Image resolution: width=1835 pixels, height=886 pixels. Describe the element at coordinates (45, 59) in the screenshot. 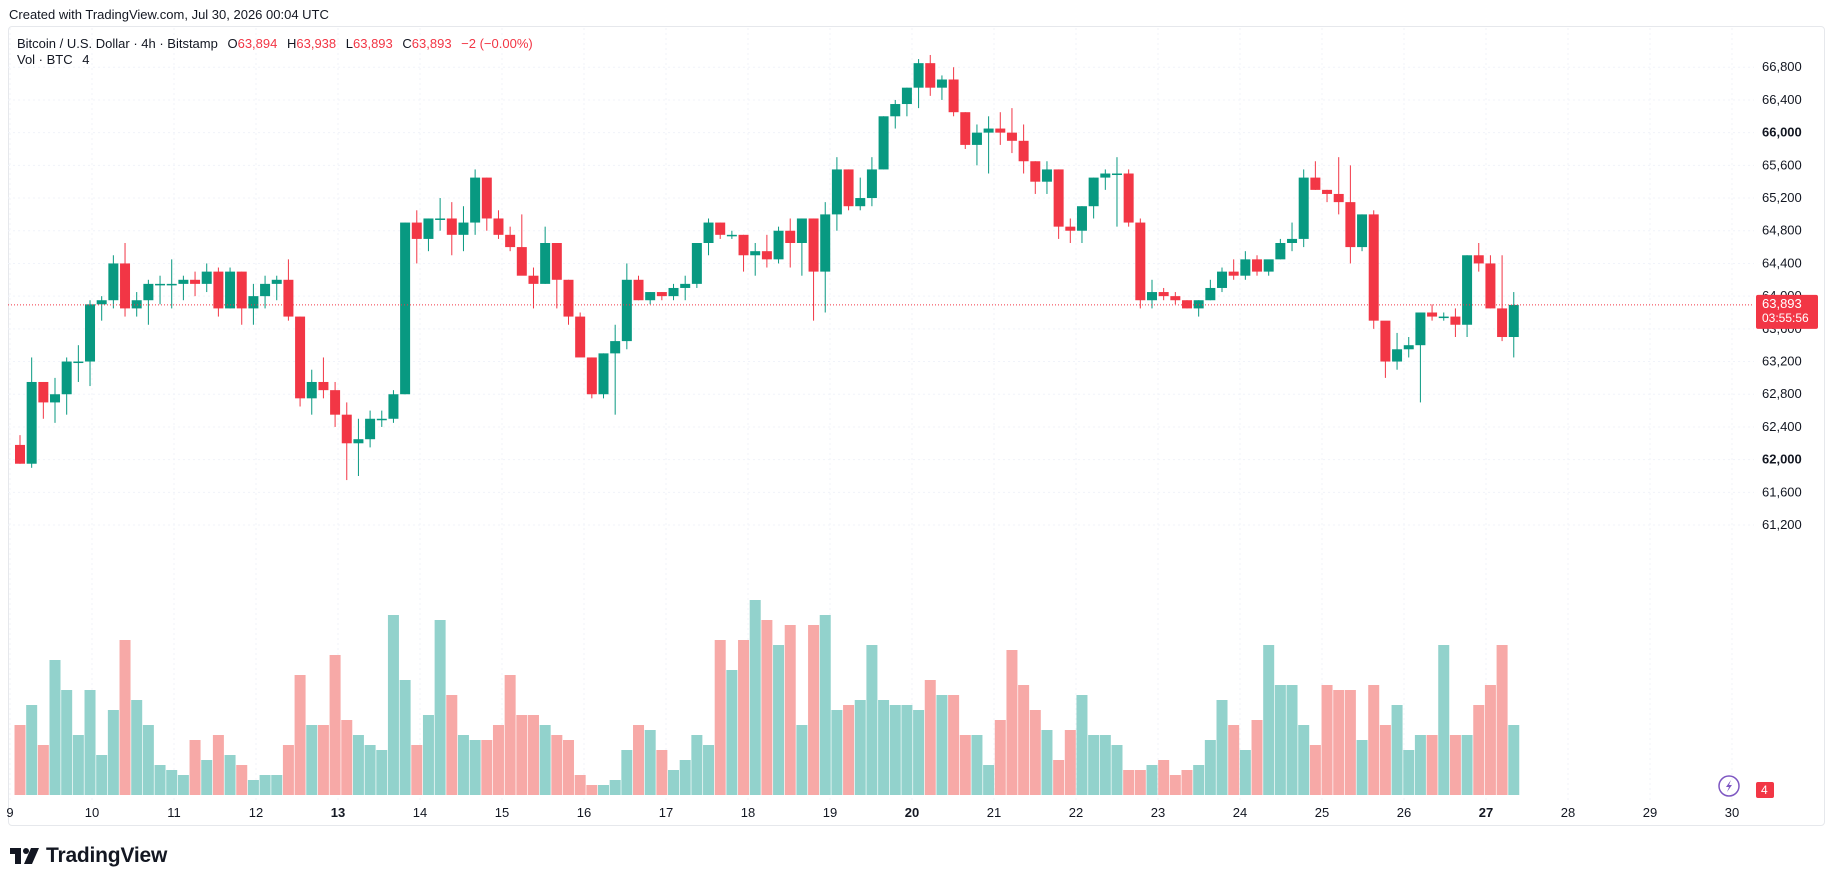

I see `volume-label: Vol · BTC` at that location.